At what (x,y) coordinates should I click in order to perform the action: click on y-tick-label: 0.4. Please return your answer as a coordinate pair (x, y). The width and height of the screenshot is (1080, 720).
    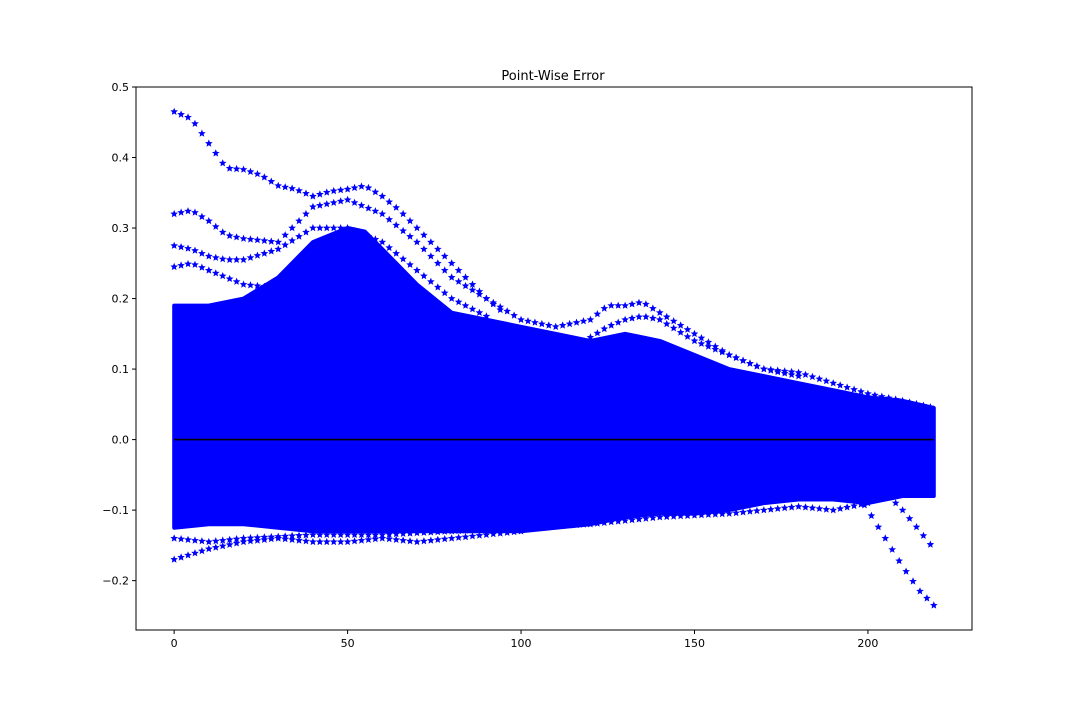
    Looking at the image, I should click on (121, 158).